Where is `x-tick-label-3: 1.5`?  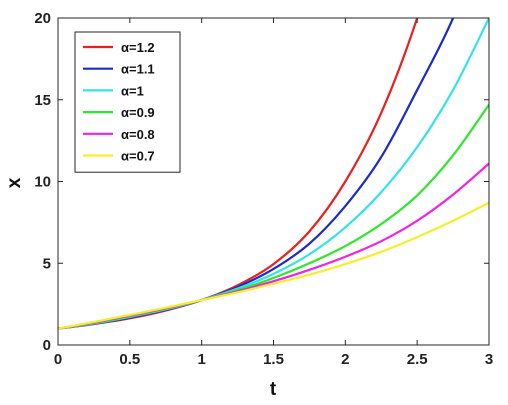
x-tick-label-3: 1.5 is located at coordinates (273, 359).